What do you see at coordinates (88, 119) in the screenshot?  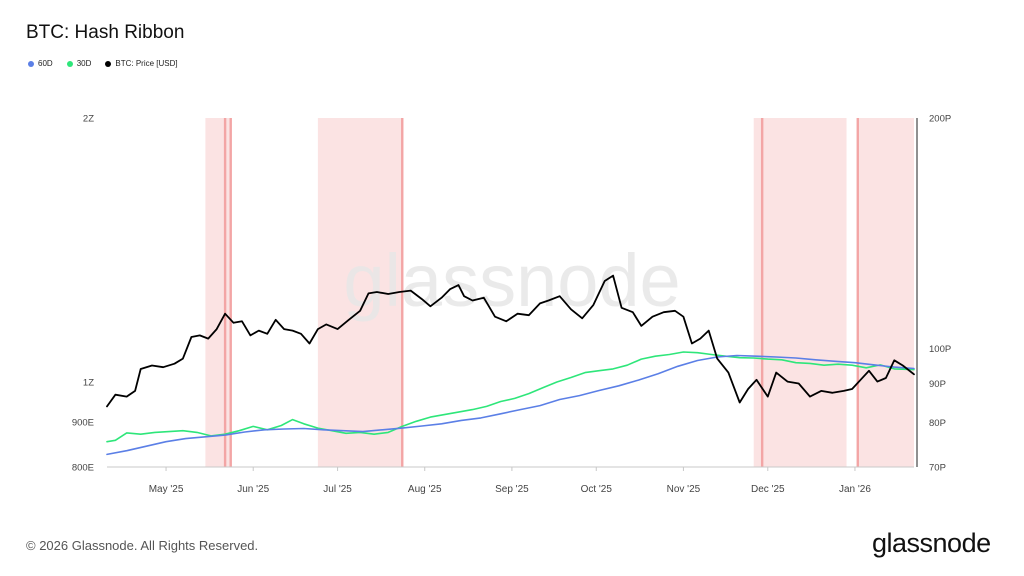 I see `y-left-tick-label: 2Z` at bounding box center [88, 119].